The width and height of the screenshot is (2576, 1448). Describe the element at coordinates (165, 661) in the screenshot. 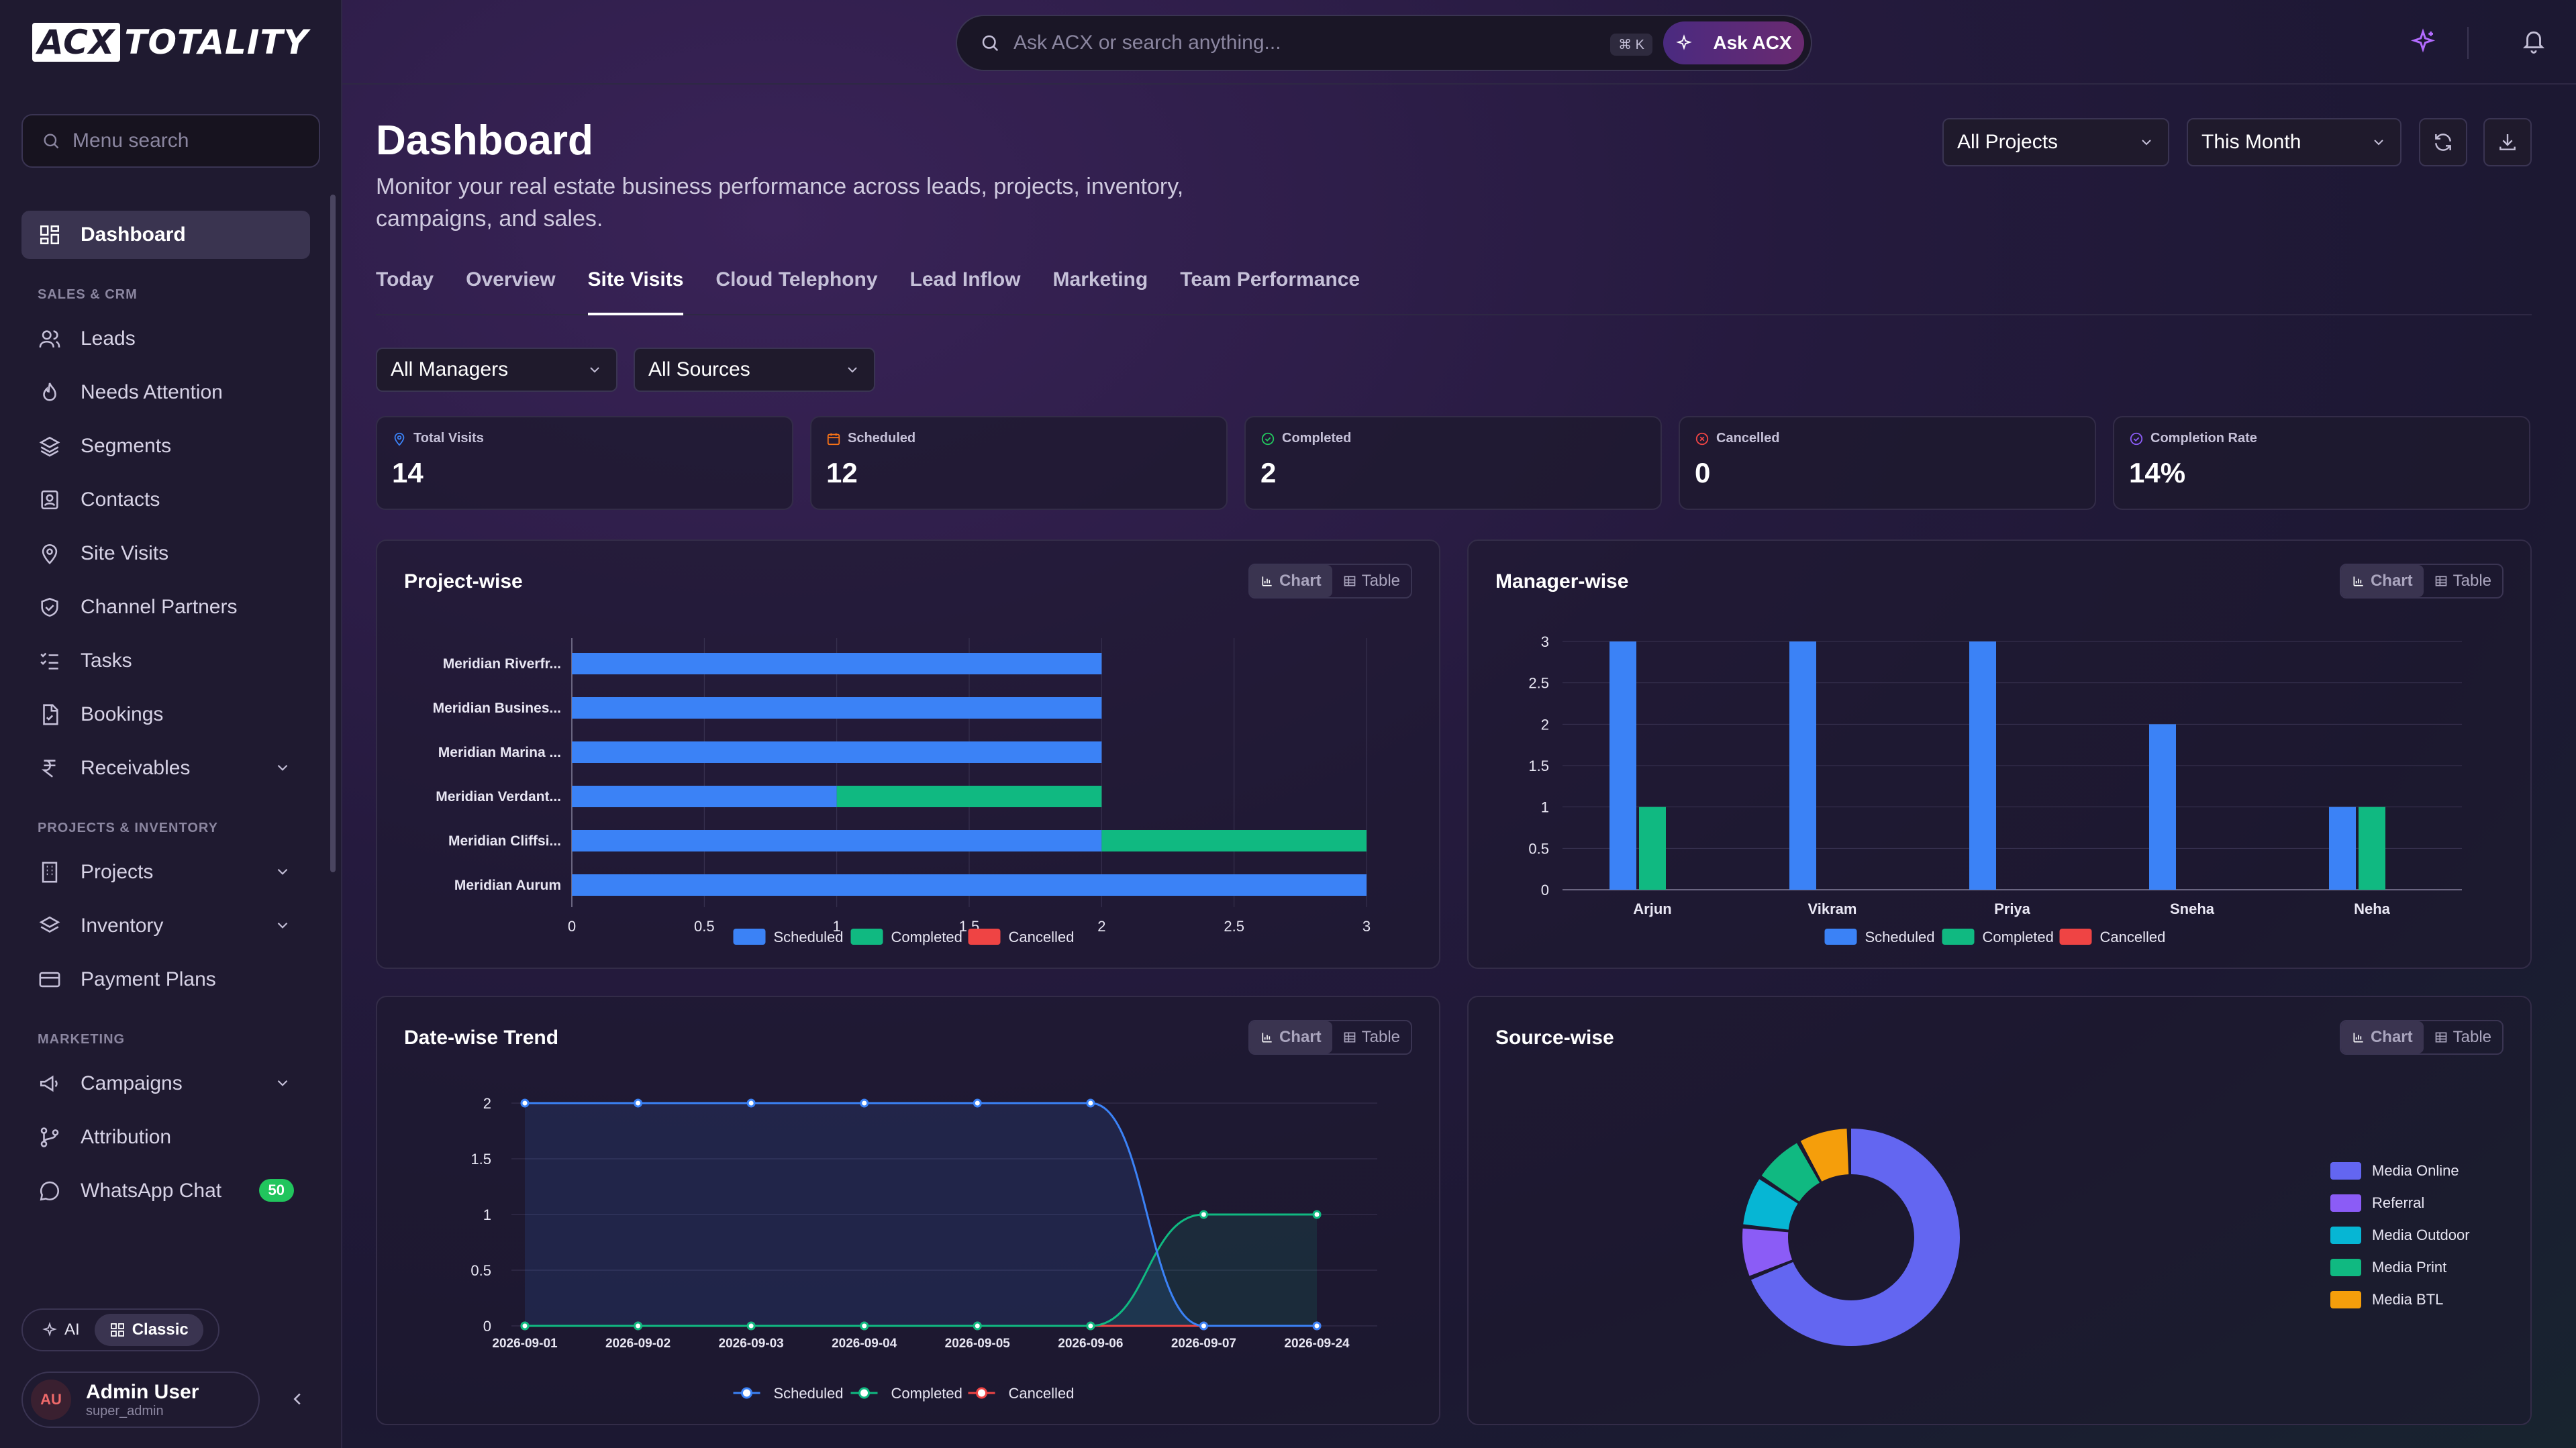

I see `sidebar-item-tasks: Tasks` at that location.